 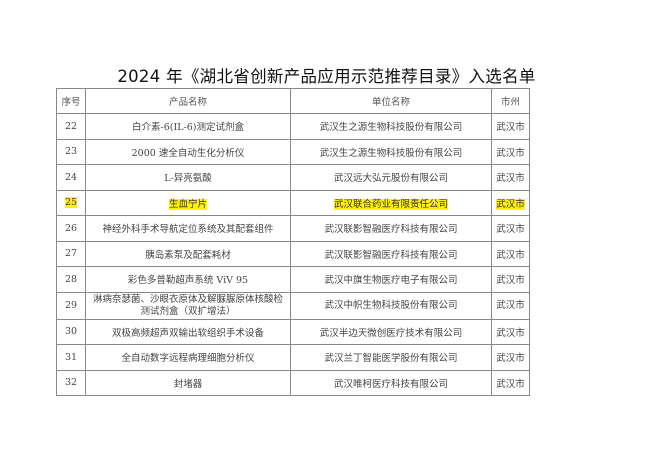 I want to click on cell-product: 2000 速全自动生化分析仪, so click(x=188, y=151).